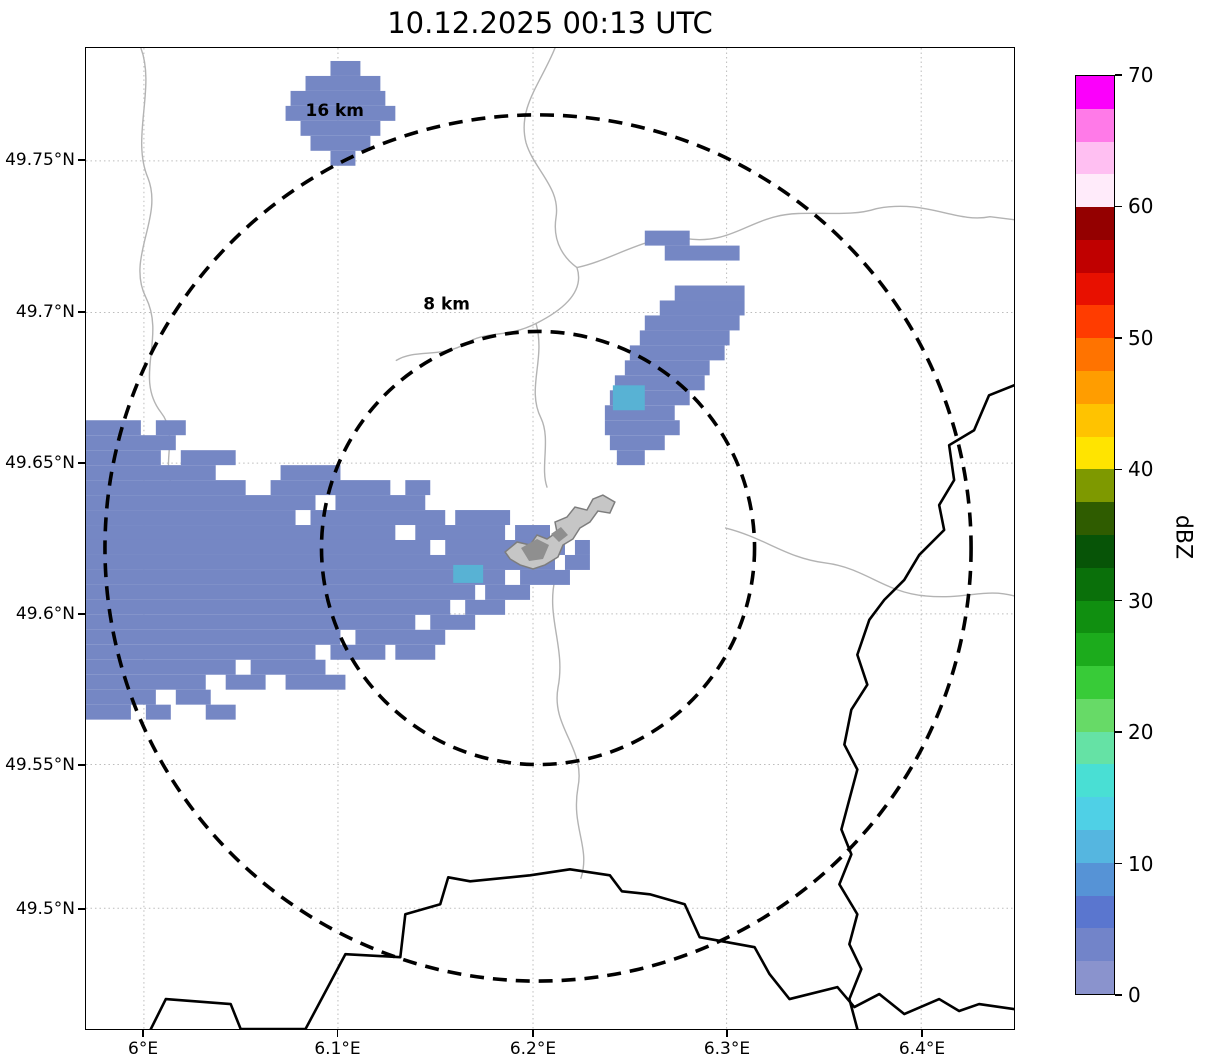  What do you see at coordinates (1183, 537) in the screenshot?
I see `colorbar-axis-label: dBZ` at bounding box center [1183, 537].